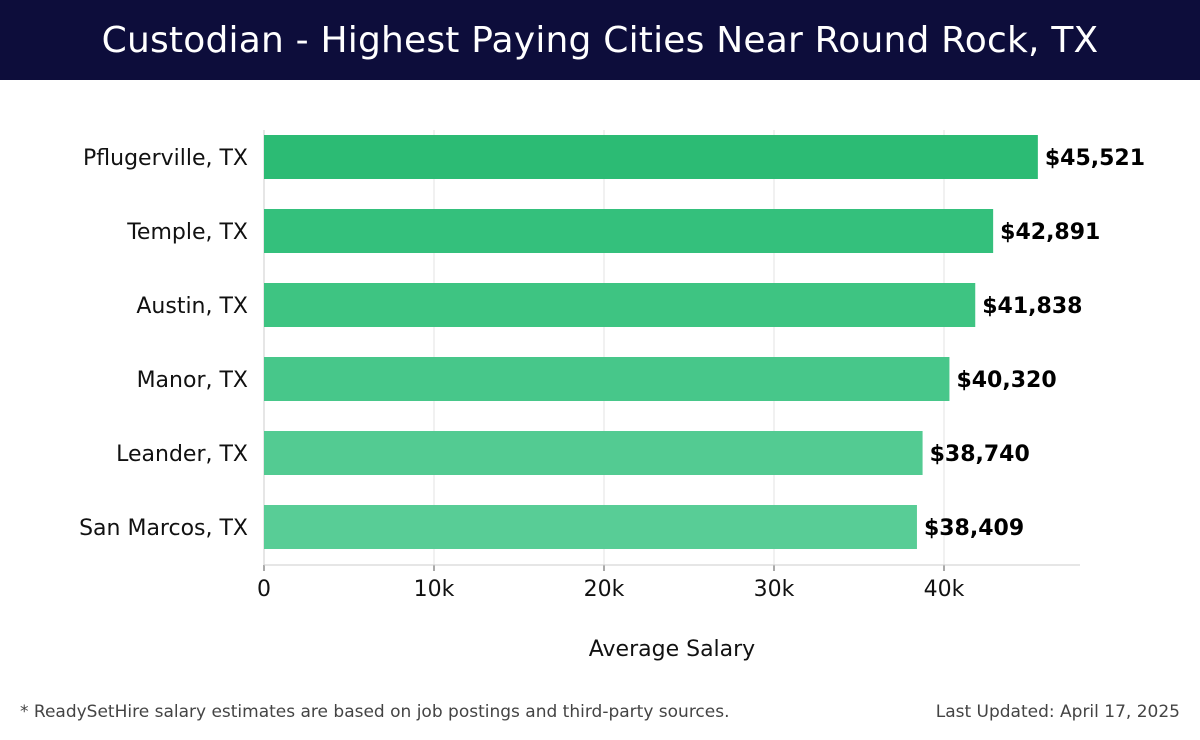  I want to click on x-tick-label: 40k, so click(944, 589).